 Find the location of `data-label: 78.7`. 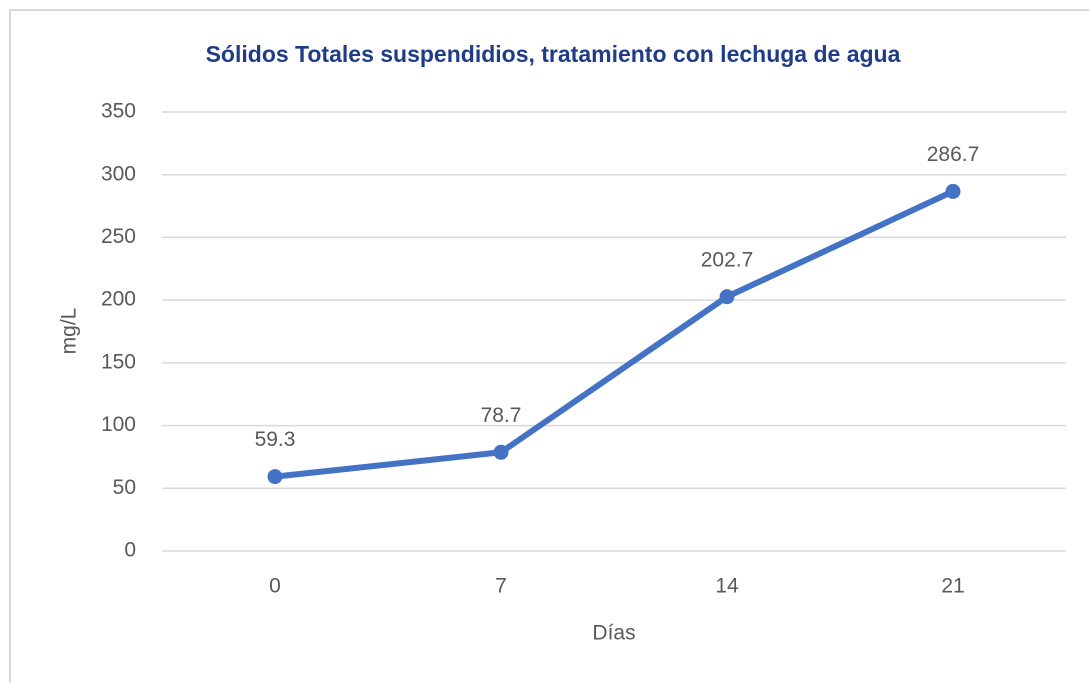

data-label: 78.7 is located at coordinates (501, 415).